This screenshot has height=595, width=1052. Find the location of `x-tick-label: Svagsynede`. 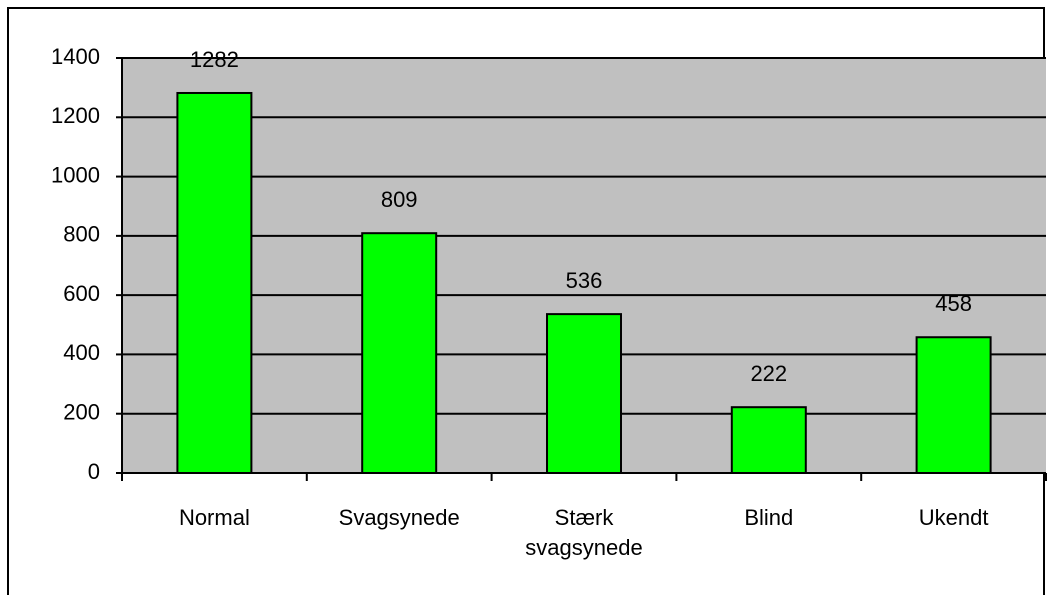

x-tick-label: Svagsynede is located at coordinates (399, 517).